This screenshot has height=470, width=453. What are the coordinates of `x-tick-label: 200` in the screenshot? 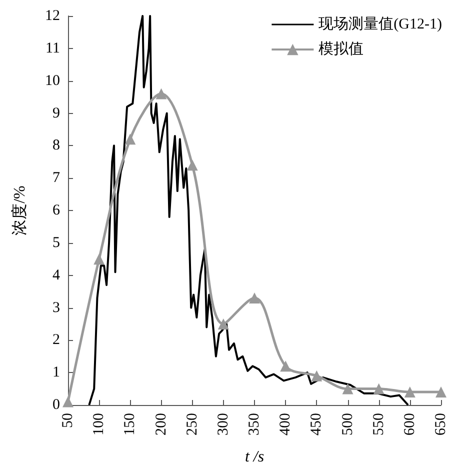 It's located at (161, 424).